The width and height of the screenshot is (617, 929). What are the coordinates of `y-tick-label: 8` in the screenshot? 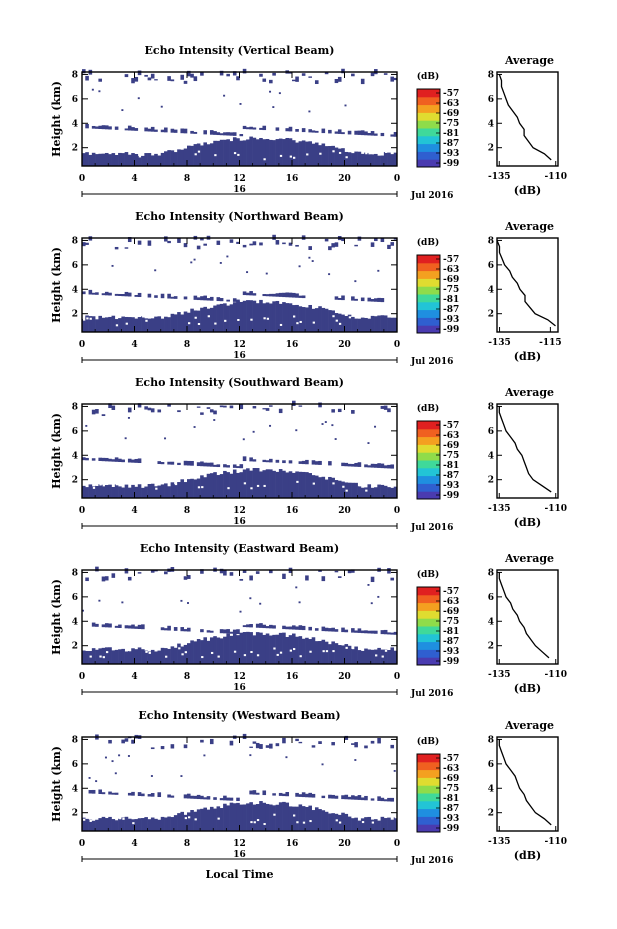 It's located at (75, 573).